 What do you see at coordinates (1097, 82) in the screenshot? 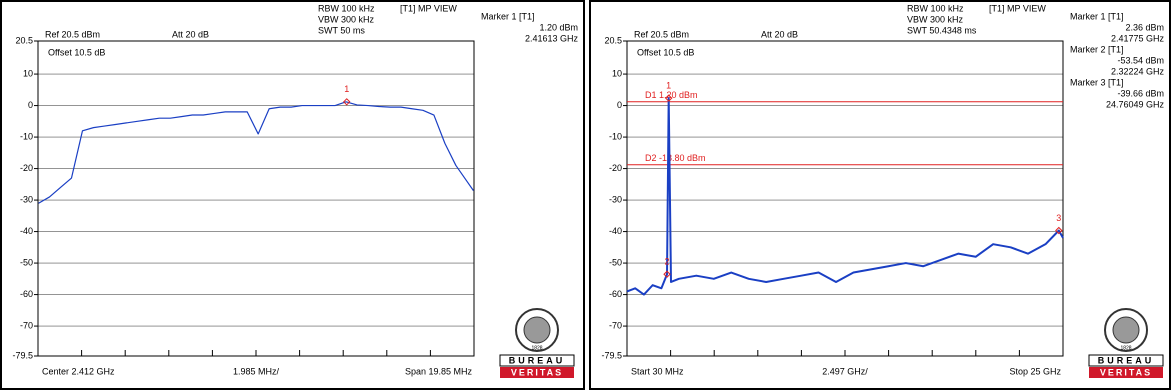
I see `marker-name: Marker 3 [T1]` at bounding box center [1097, 82].